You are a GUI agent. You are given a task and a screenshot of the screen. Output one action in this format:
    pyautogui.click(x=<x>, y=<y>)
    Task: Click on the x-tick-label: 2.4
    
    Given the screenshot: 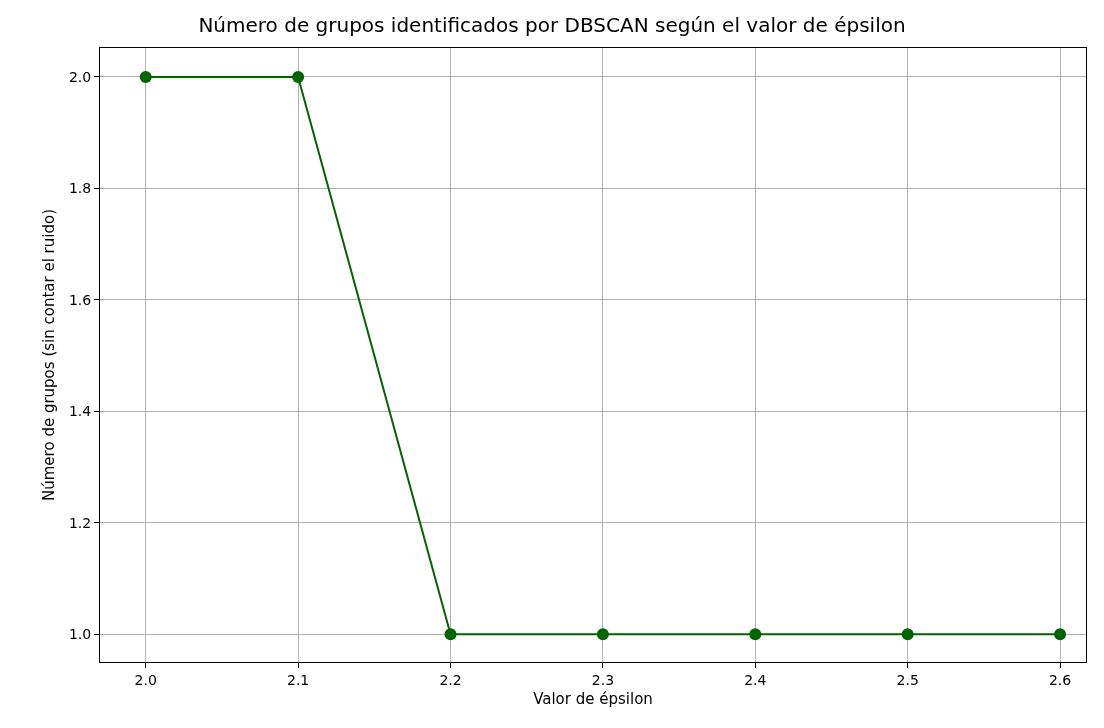 What is the action you would take?
    pyautogui.click(x=755, y=679)
    